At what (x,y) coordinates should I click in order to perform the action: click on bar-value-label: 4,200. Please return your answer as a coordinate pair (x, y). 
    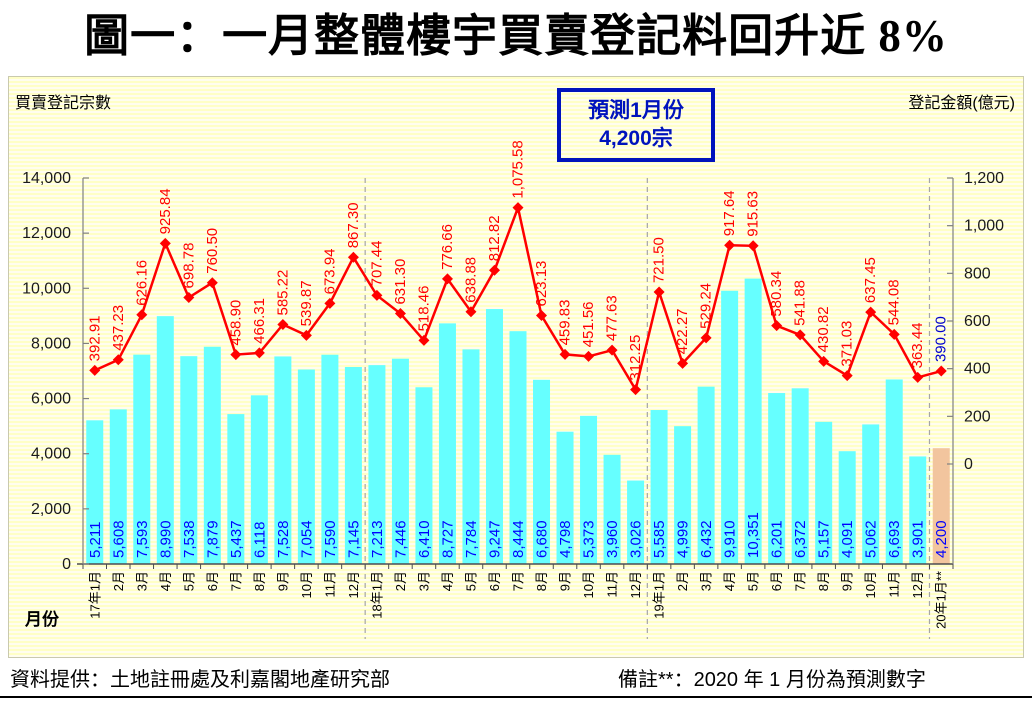
    Looking at the image, I should click on (941, 539).